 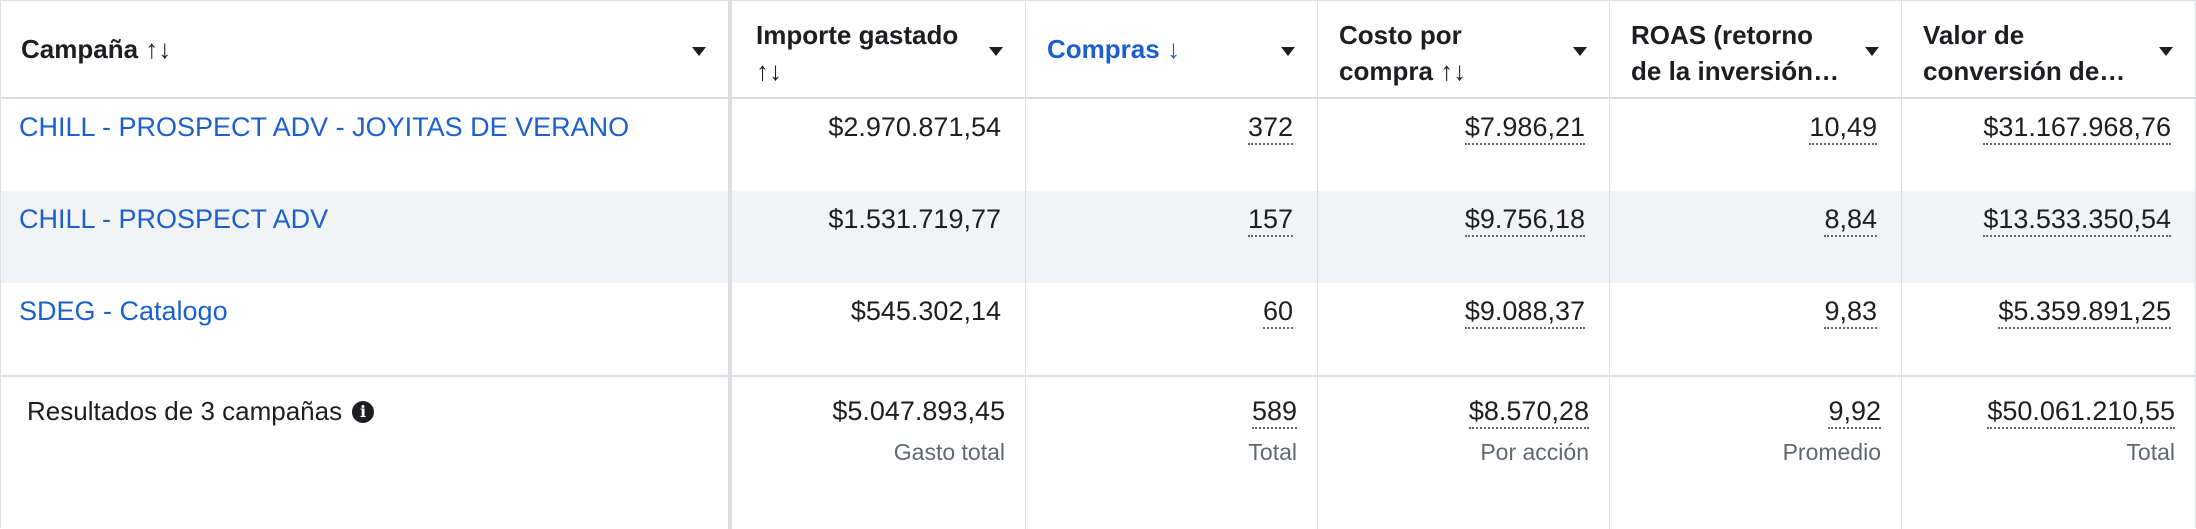 I want to click on cost-per-purchase-cell: $9.088,37, so click(x=1464, y=329).